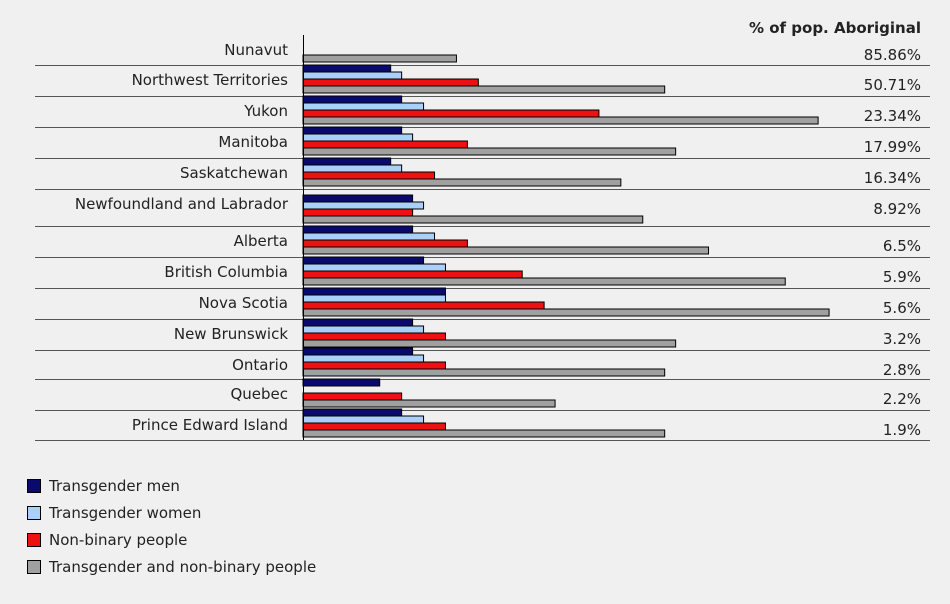 The image size is (950, 604). I want to click on category-row: Ontario 2.8%, so click(576, 363).